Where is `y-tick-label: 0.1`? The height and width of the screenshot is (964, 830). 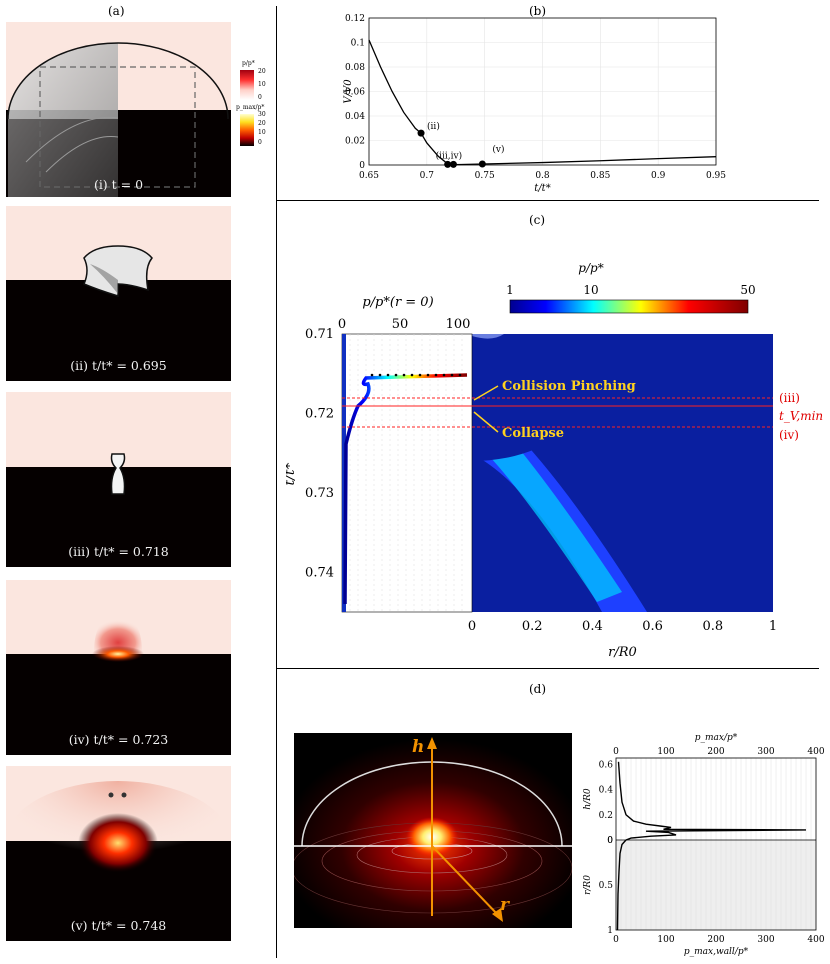 y-tick-label: 0.1 is located at coordinates (358, 44).